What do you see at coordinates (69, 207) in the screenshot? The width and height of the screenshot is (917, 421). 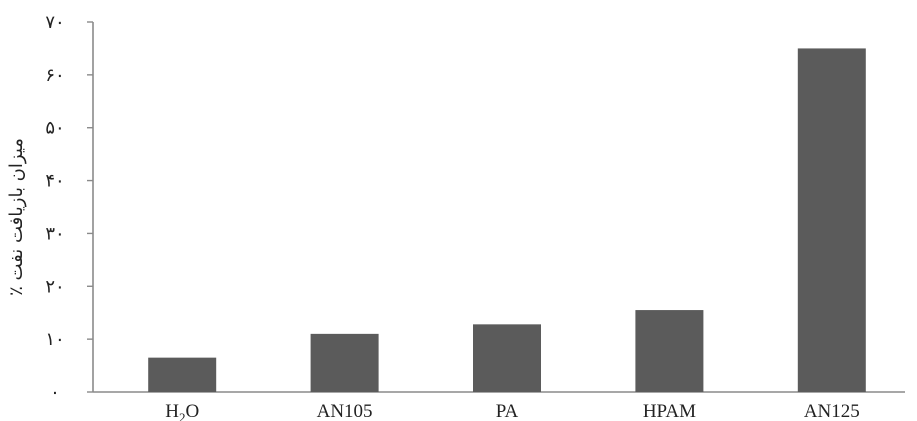 I see `y-ticks: ۰ ۱۰ ۲۰ ۳۰ ۴۰ ۵۰ ۶۰ ۷۰` at bounding box center [69, 207].